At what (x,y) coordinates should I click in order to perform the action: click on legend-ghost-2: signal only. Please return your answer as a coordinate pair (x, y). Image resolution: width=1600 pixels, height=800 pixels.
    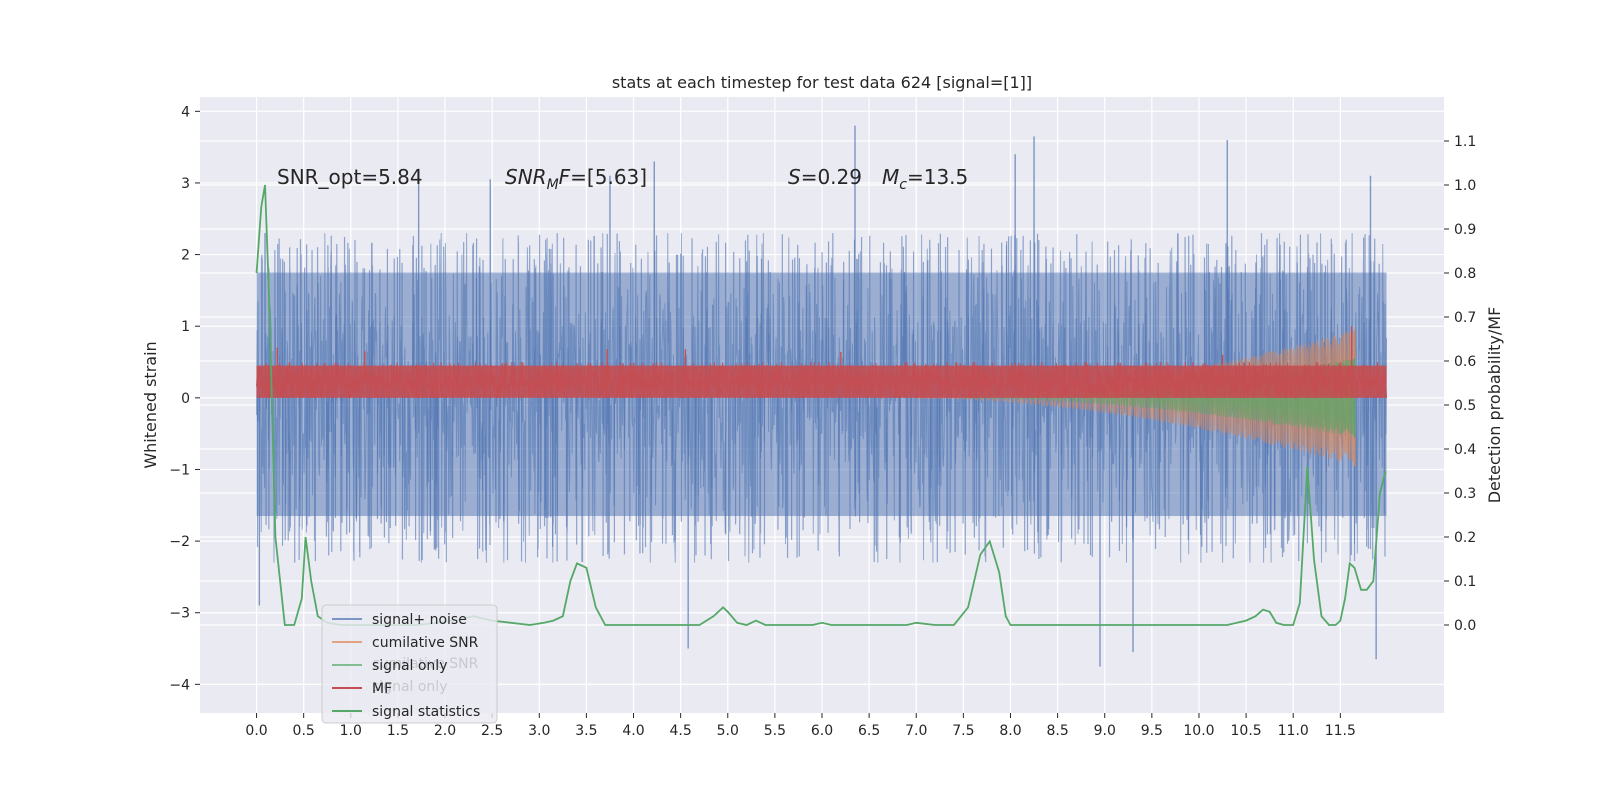
    Looking at the image, I should click on (409, 687).